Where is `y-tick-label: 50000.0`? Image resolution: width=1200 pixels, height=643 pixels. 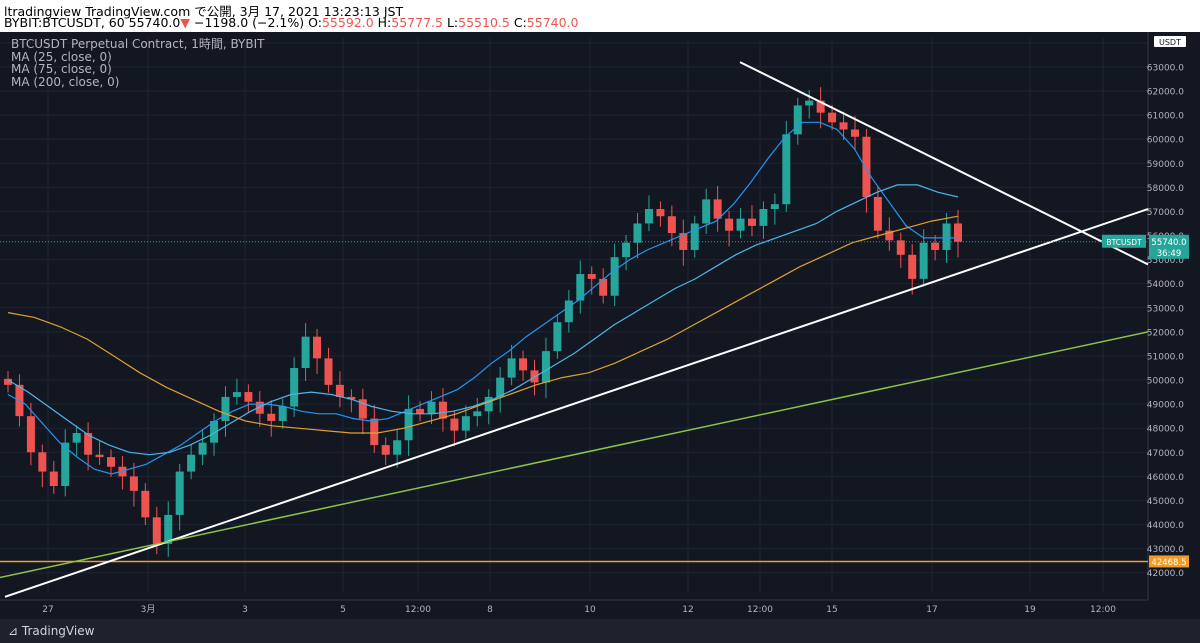 y-tick-label: 50000.0 is located at coordinates (1165, 382).